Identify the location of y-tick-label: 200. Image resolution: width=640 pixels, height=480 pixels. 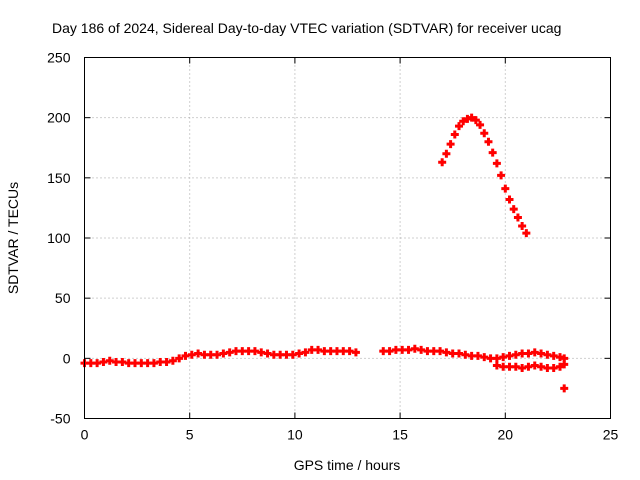
(59, 118).